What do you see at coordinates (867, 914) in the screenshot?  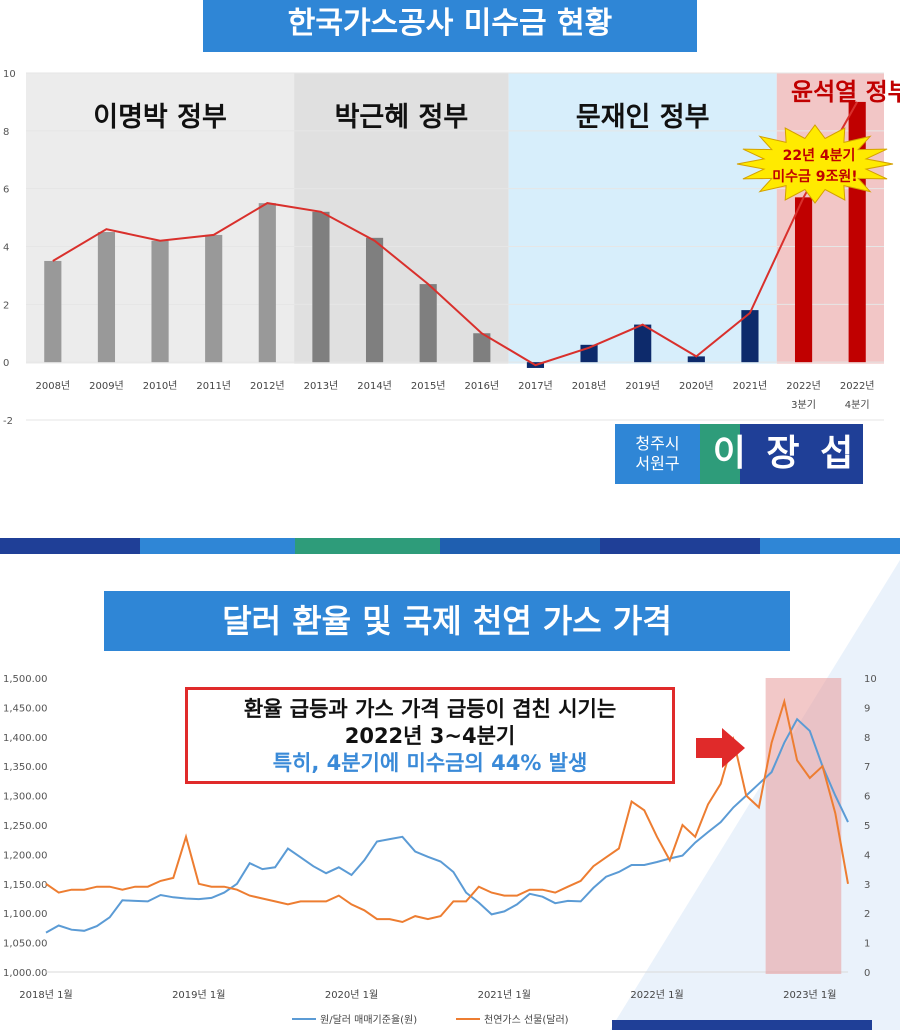 I see `y-right-tick-2: 2` at bounding box center [867, 914].